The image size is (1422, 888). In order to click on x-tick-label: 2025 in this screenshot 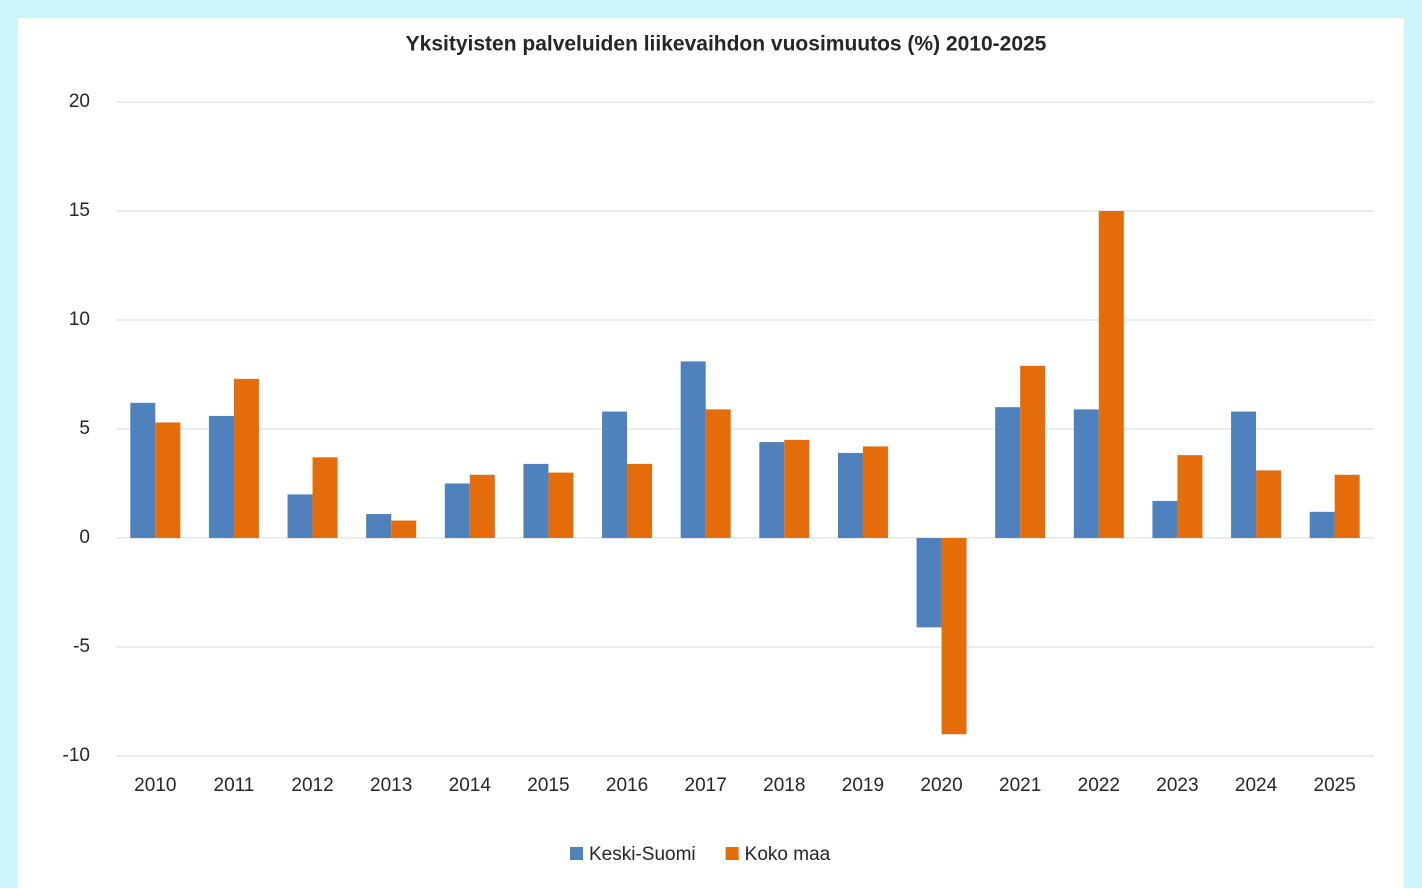, I will do `click(1335, 785)`.